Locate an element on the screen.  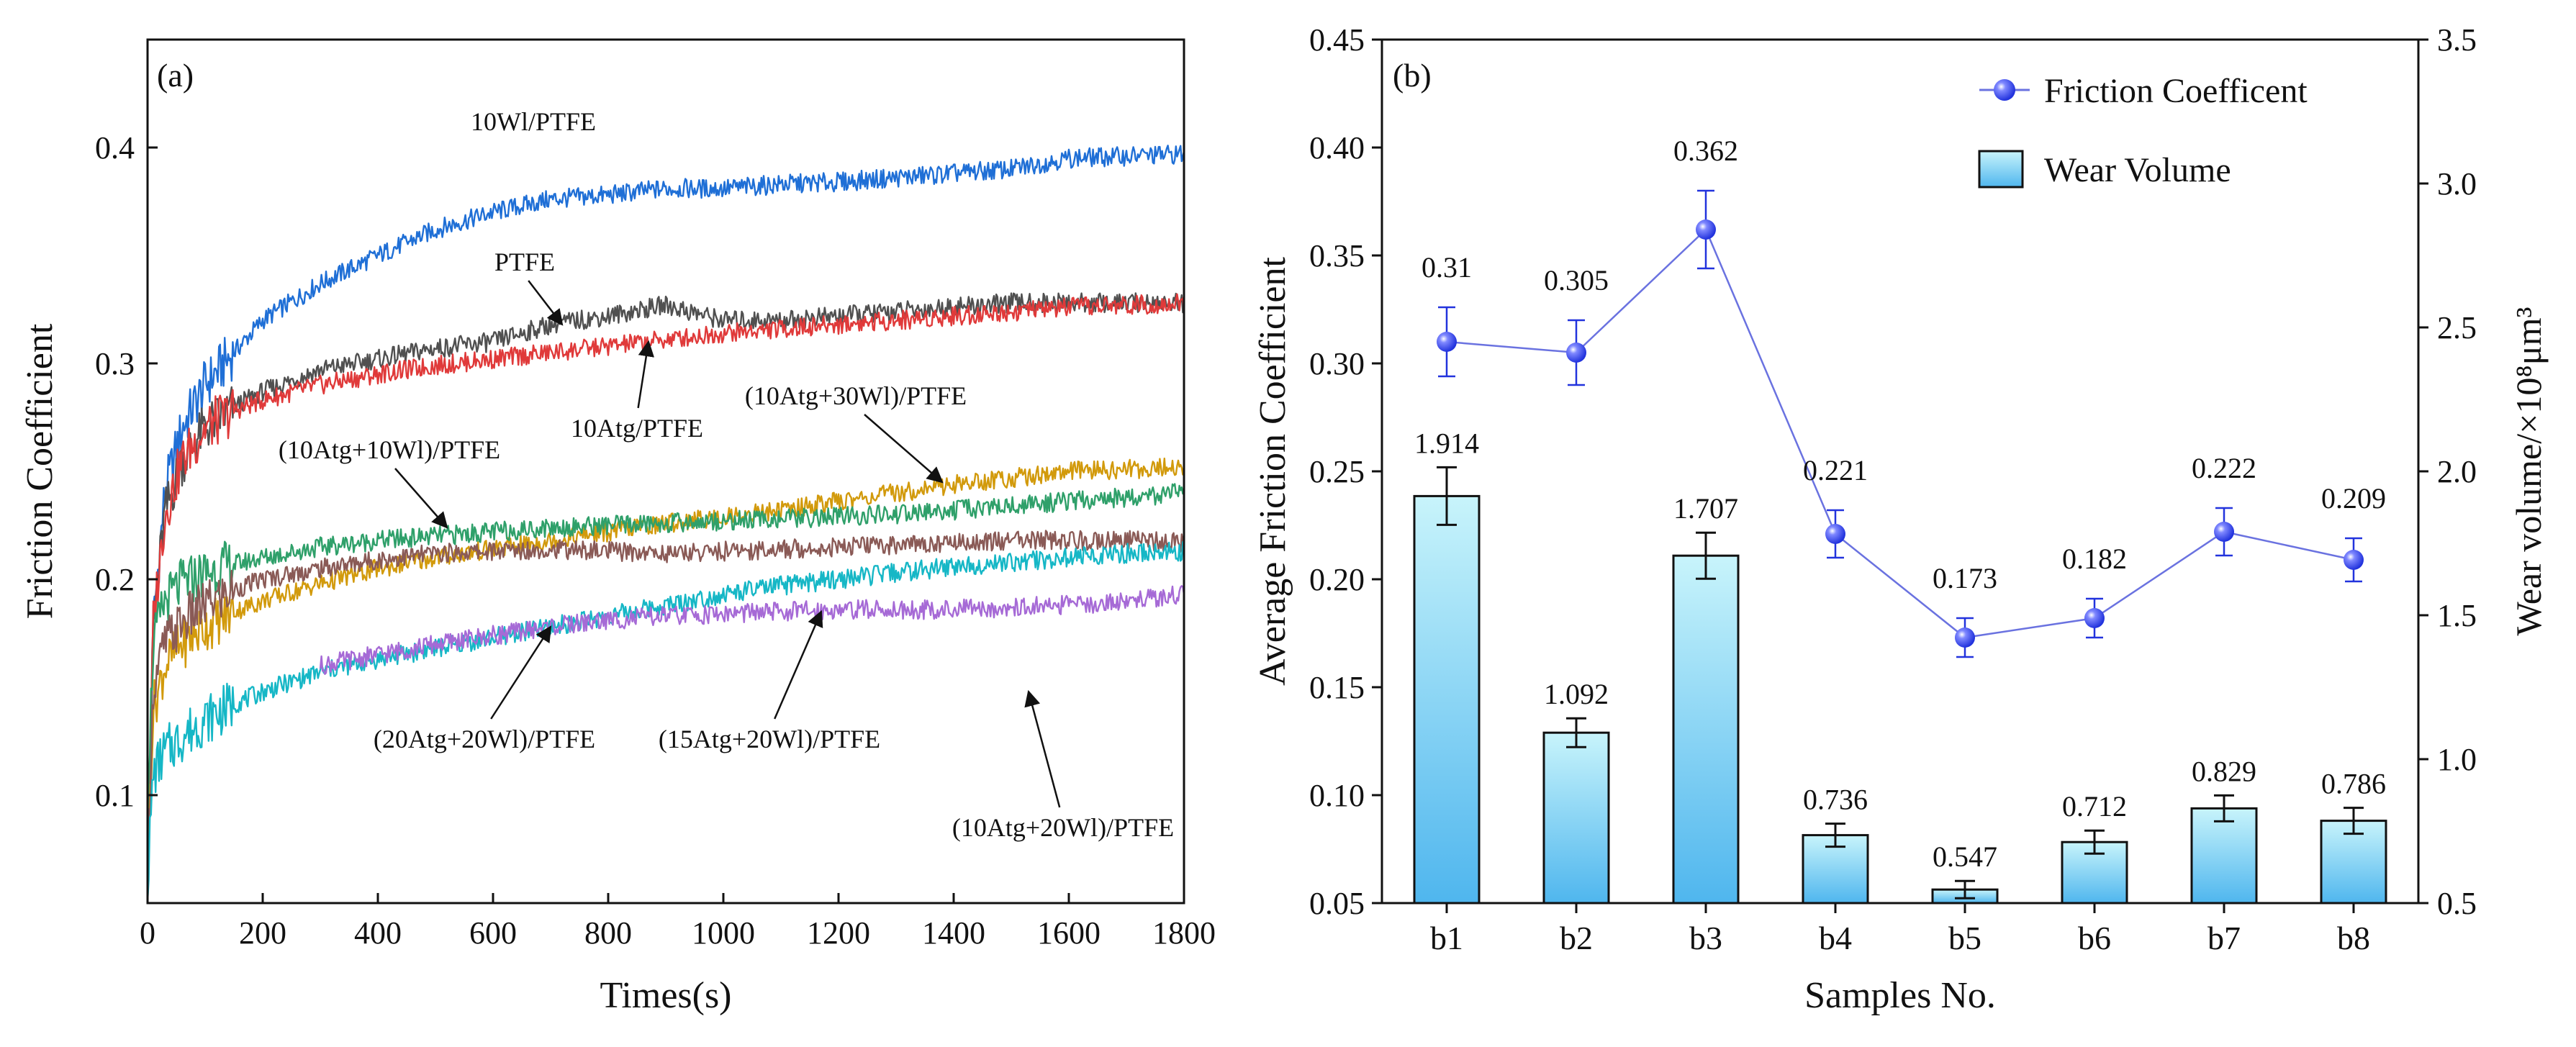
panel-b-right-y-axis: 0.5 1.0 1.5 2.0 2.5 3.0 3.5 is located at coordinates (2447, 472).